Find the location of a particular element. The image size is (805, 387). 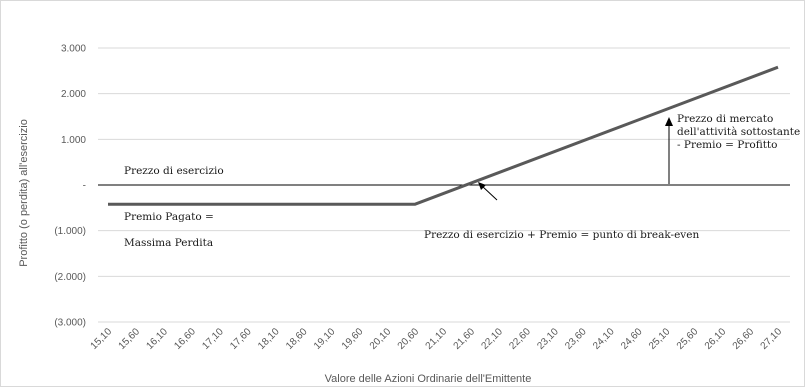

strike-annotation: Prezzo di esercizio is located at coordinates (174, 171).